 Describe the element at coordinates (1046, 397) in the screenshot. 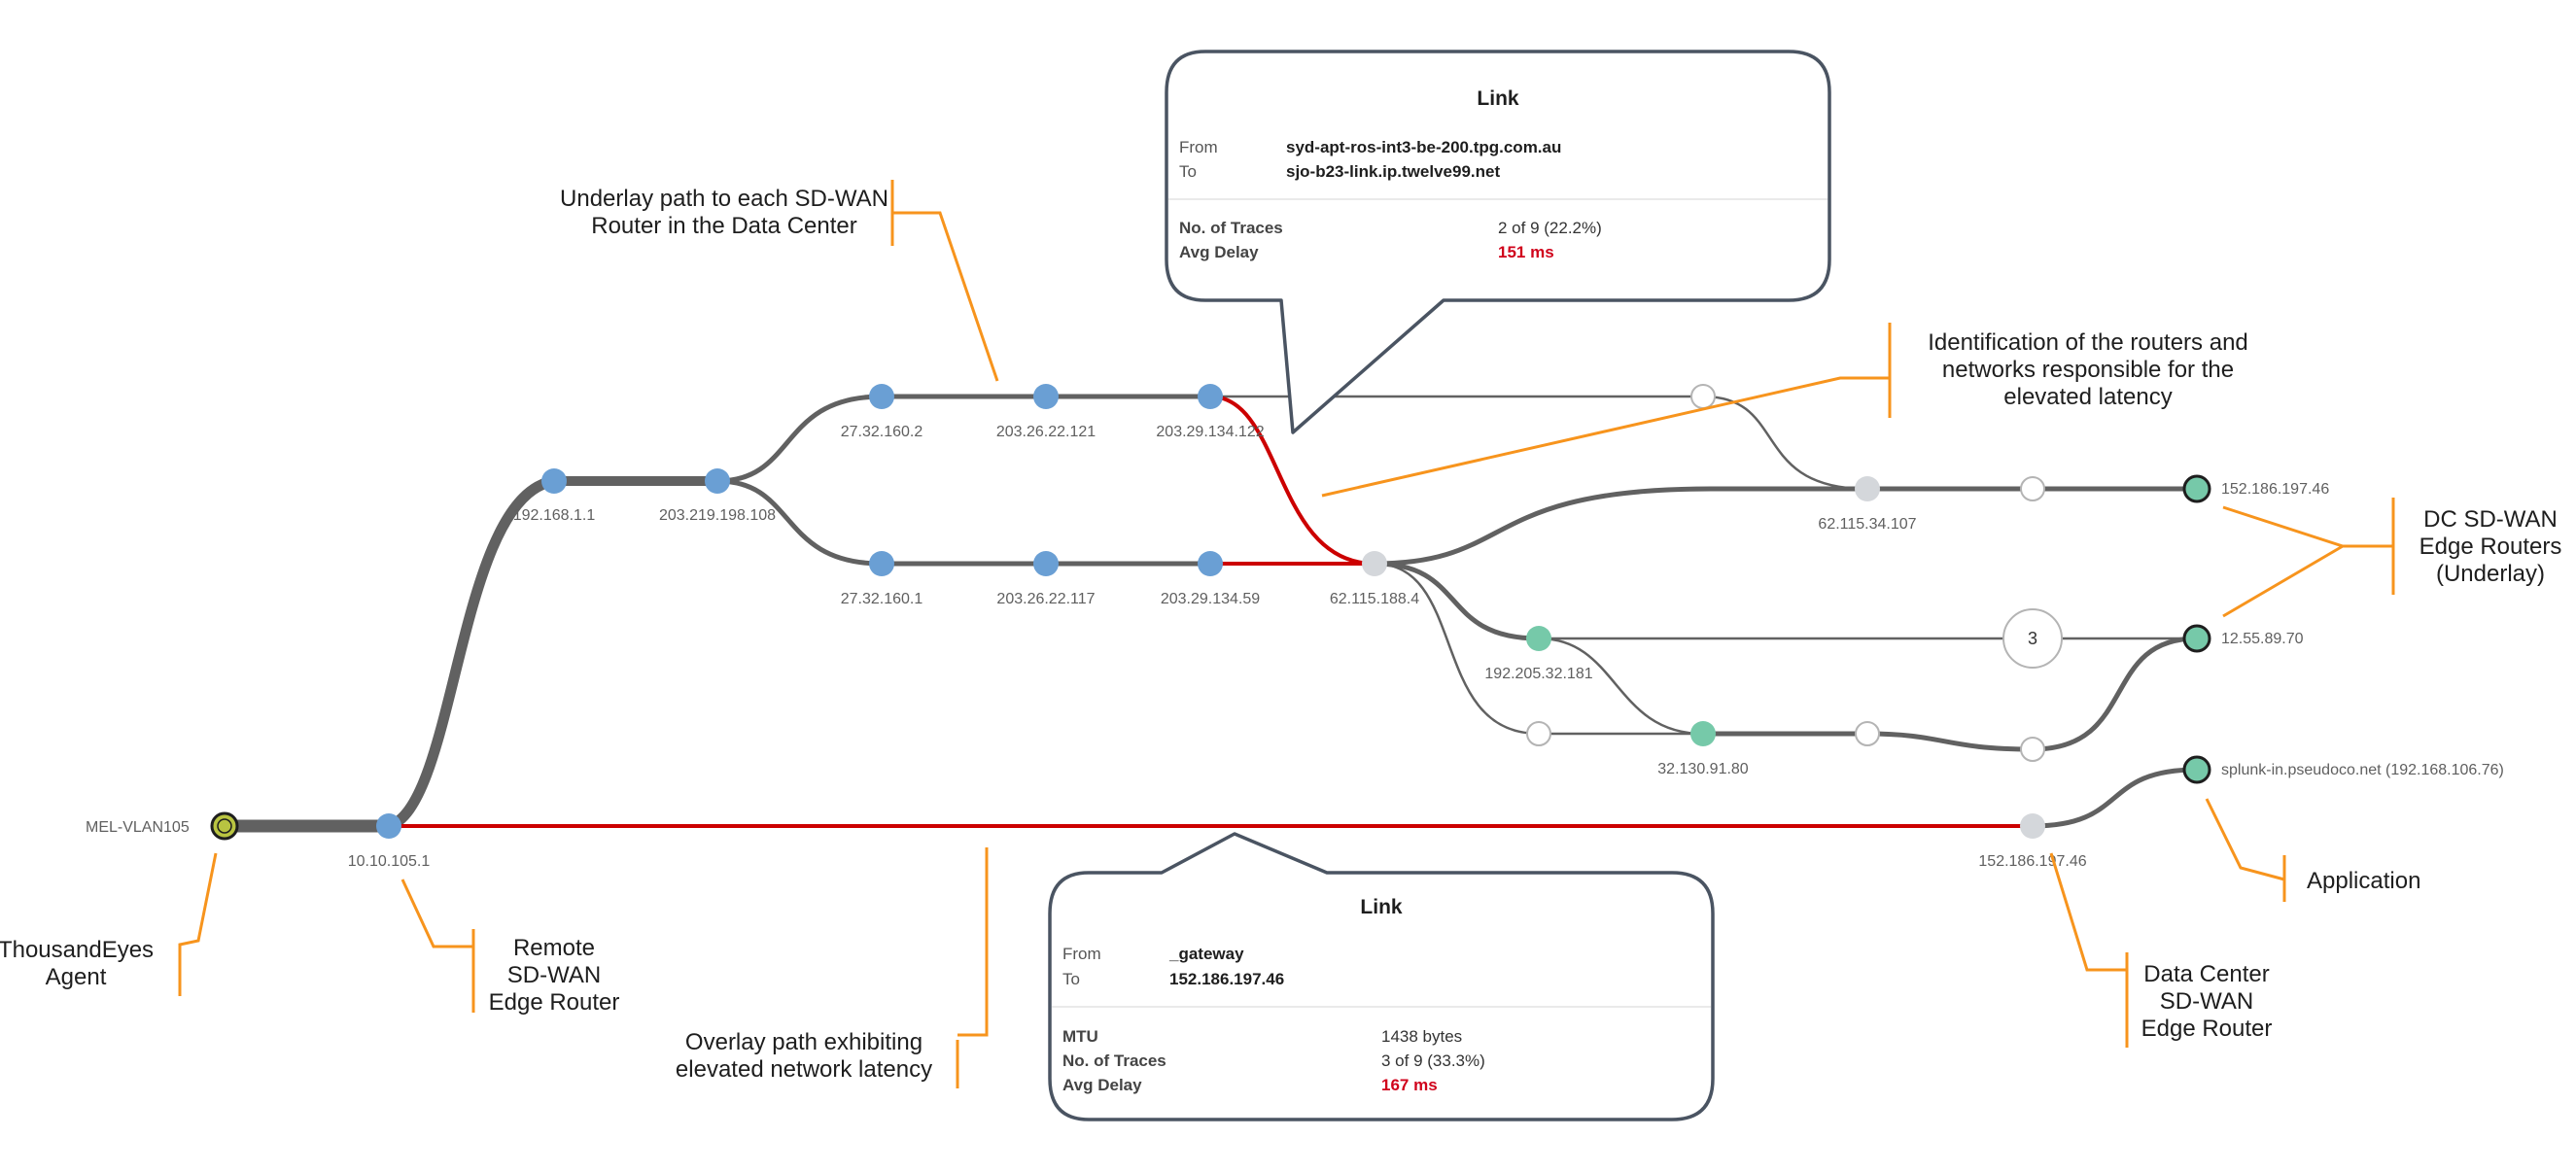

I see `router-node-a2` at that location.